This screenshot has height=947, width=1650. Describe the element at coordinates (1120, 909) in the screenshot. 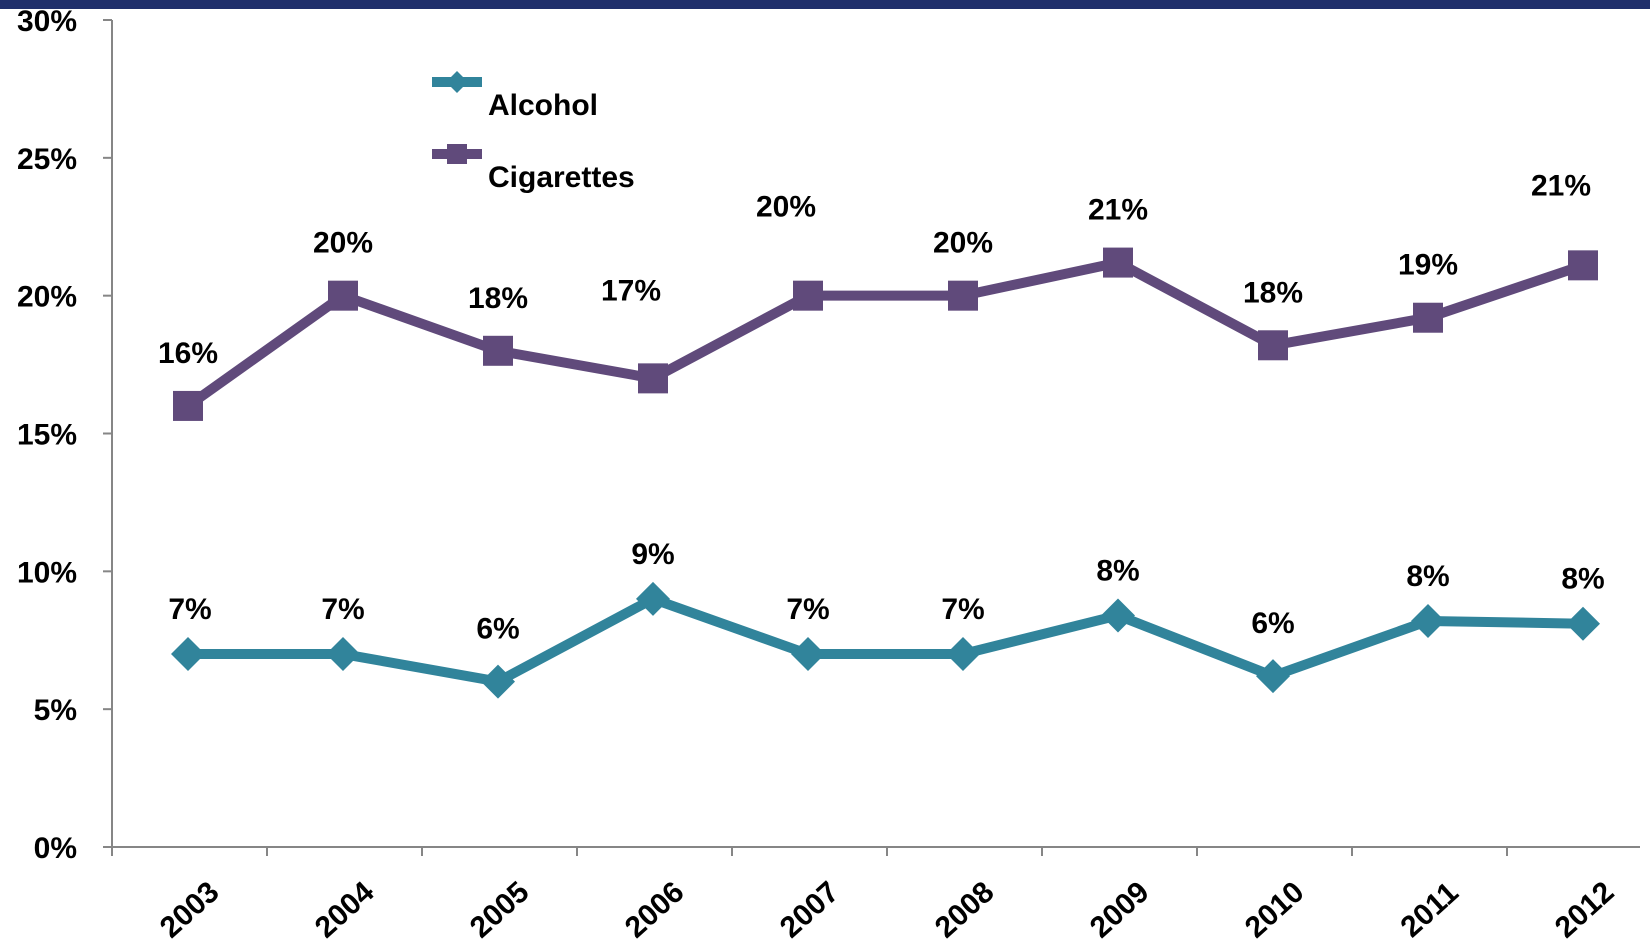

I see `x-tick-label: 2009` at that location.